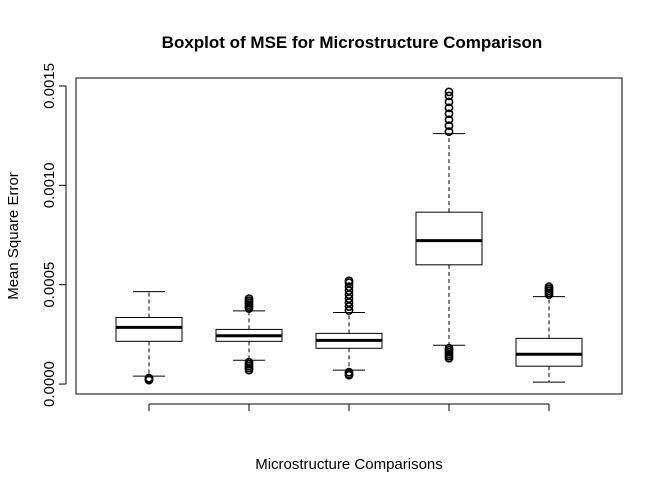 The height and width of the screenshot is (492, 662). What do you see at coordinates (49, 384) in the screenshot?
I see `y-tick-label: 0.0000` at bounding box center [49, 384].